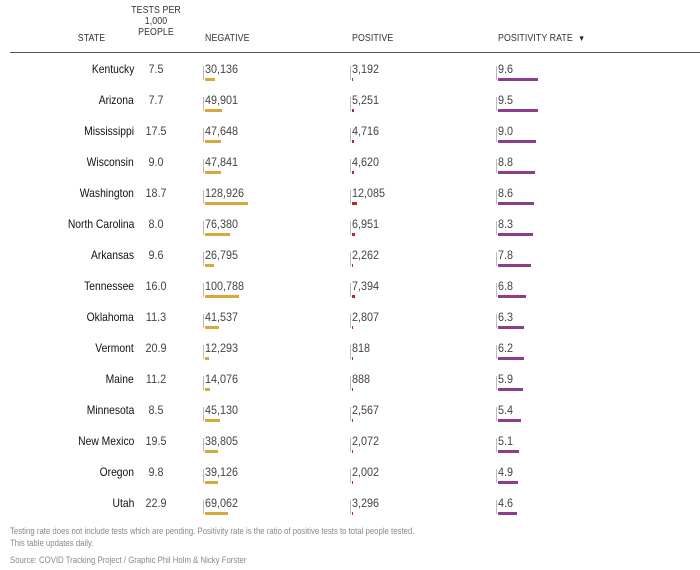  What do you see at coordinates (506, 410) in the screenshot?
I see `positivity-rate-value: 5.4` at bounding box center [506, 410].